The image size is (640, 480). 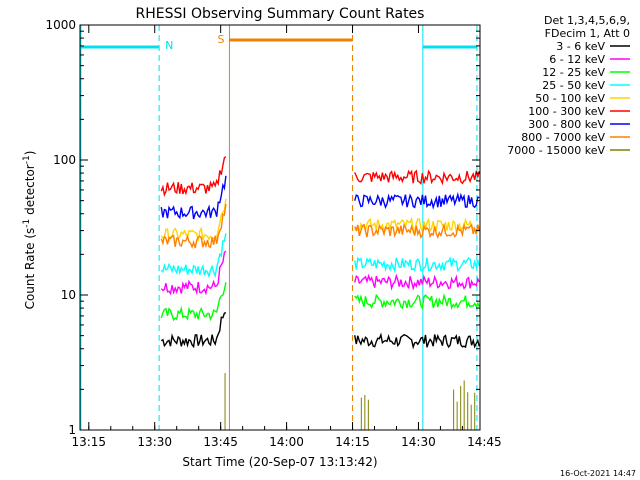 What do you see at coordinates (484, 442) in the screenshot?
I see `x-tick-label: 14:45` at bounding box center [484, 442].